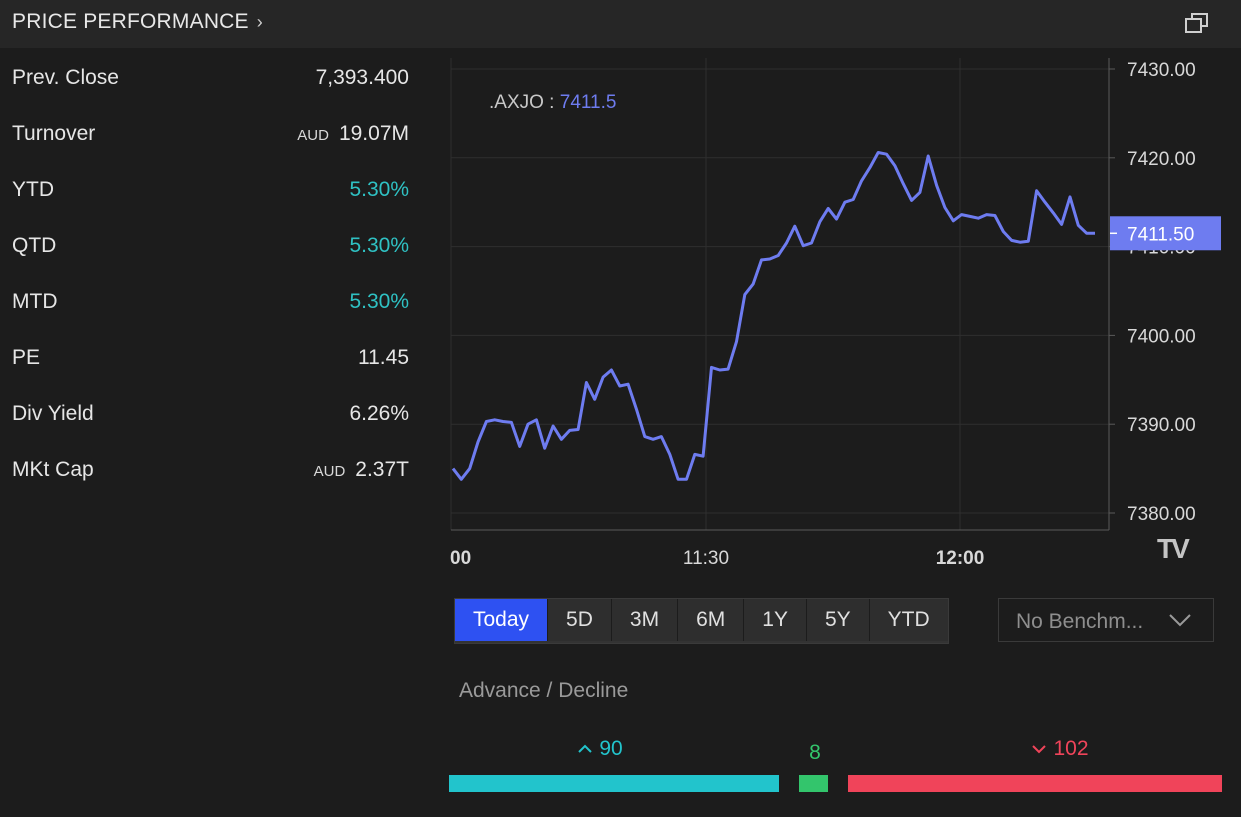 The height and width of the screenshot is (817, 1241). What do you see at coordinates (210, 137) in the screenshot?
I see `stat-row-turnover: Turnover AUD 19.07M` at bounding box center [210, 137].